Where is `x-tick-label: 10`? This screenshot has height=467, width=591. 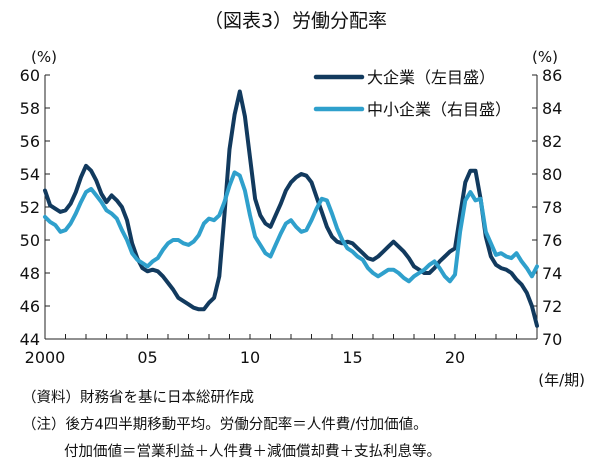 x-tick-label: 10 is located at coordinates (250, 357).